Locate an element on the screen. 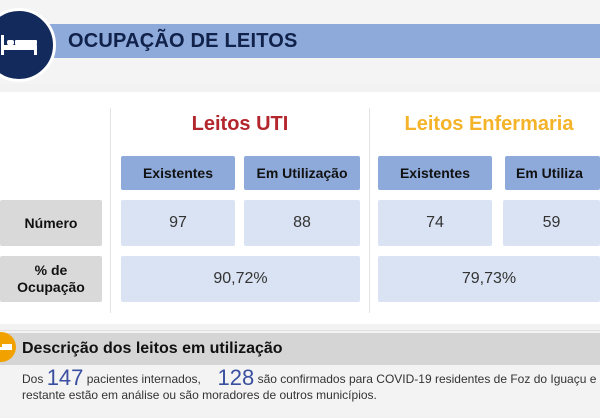  uti-utilizacao-header: Em Utilização is located at coordinates (302, 173).